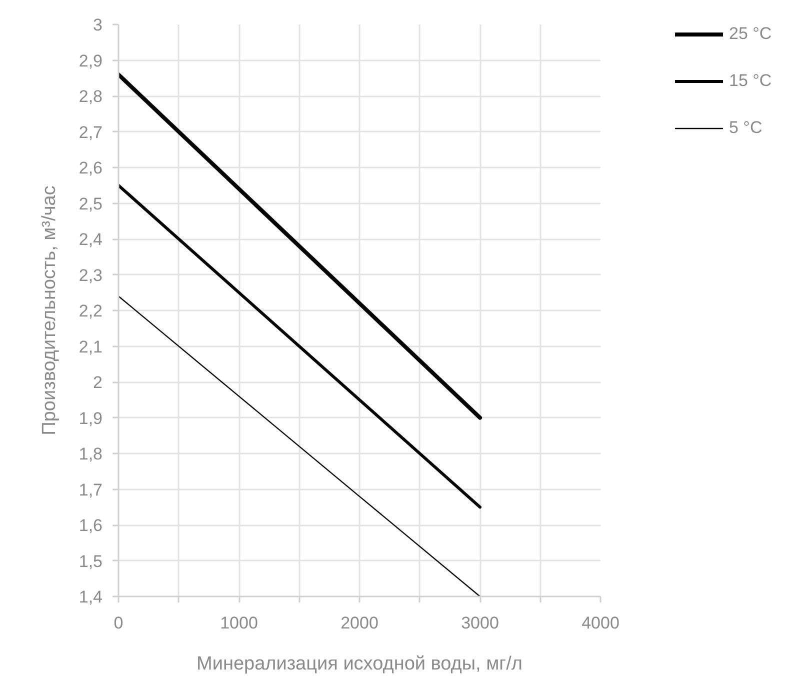 Image resolution: width=798 pixels, height=696 pixels. What do you see at coordinates (90, 132) in the screenshot?
I see `y-tick-label: 2,7` at bounding box center [90, 132].